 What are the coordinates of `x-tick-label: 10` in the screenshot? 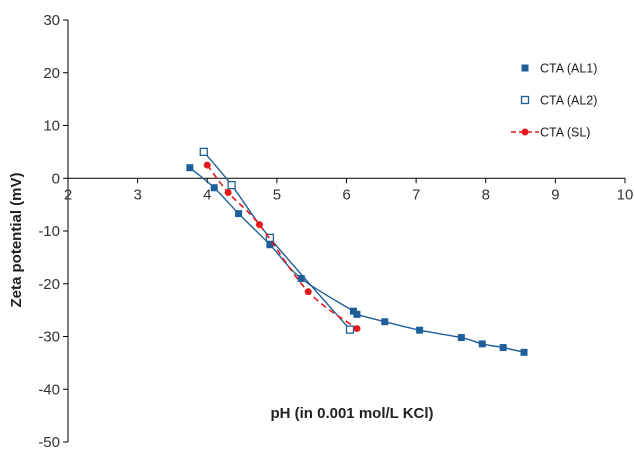 It's located at (625, 194).